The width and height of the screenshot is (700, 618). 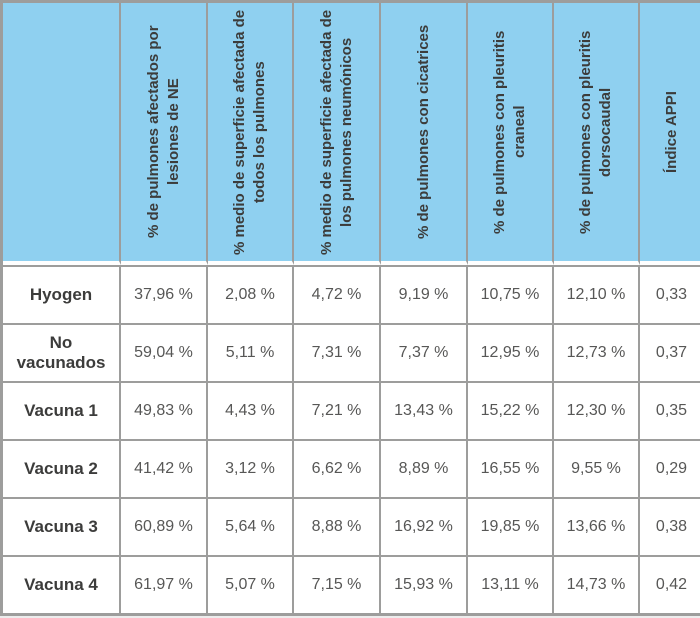 What do you see at coordinates (337, 468) in the screenshot?
I see `cell-value: 6,62 %` at bounding box center [337, 468].